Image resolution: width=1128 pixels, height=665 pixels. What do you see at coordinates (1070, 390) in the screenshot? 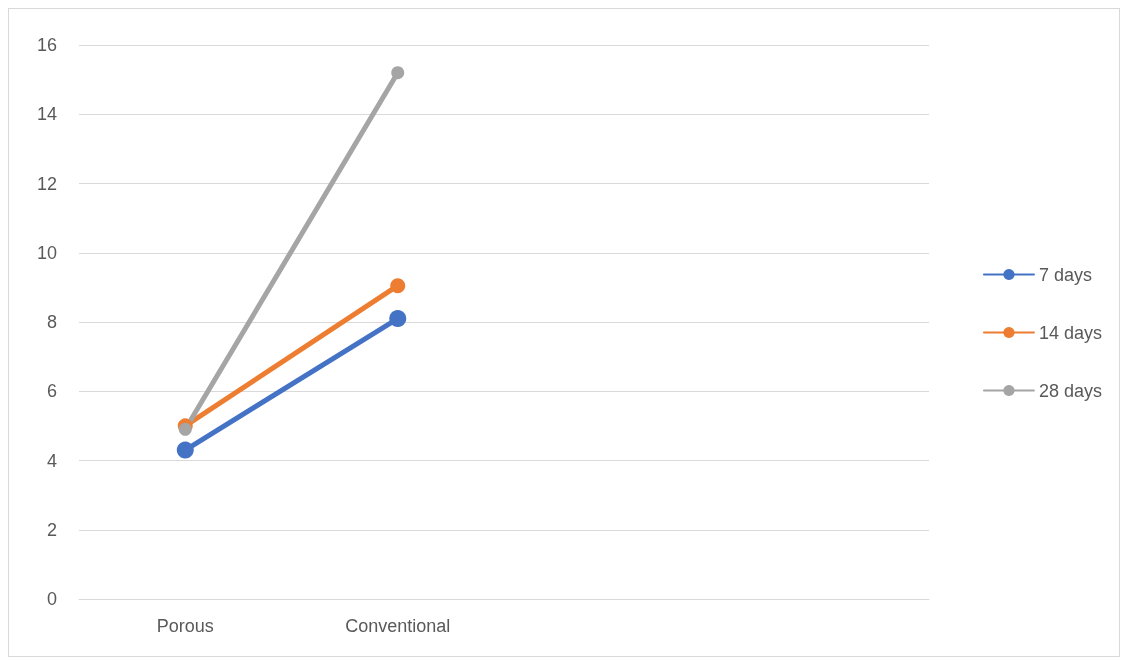
I see `legend-label: 28 days` at bounding box center [1070, 390].